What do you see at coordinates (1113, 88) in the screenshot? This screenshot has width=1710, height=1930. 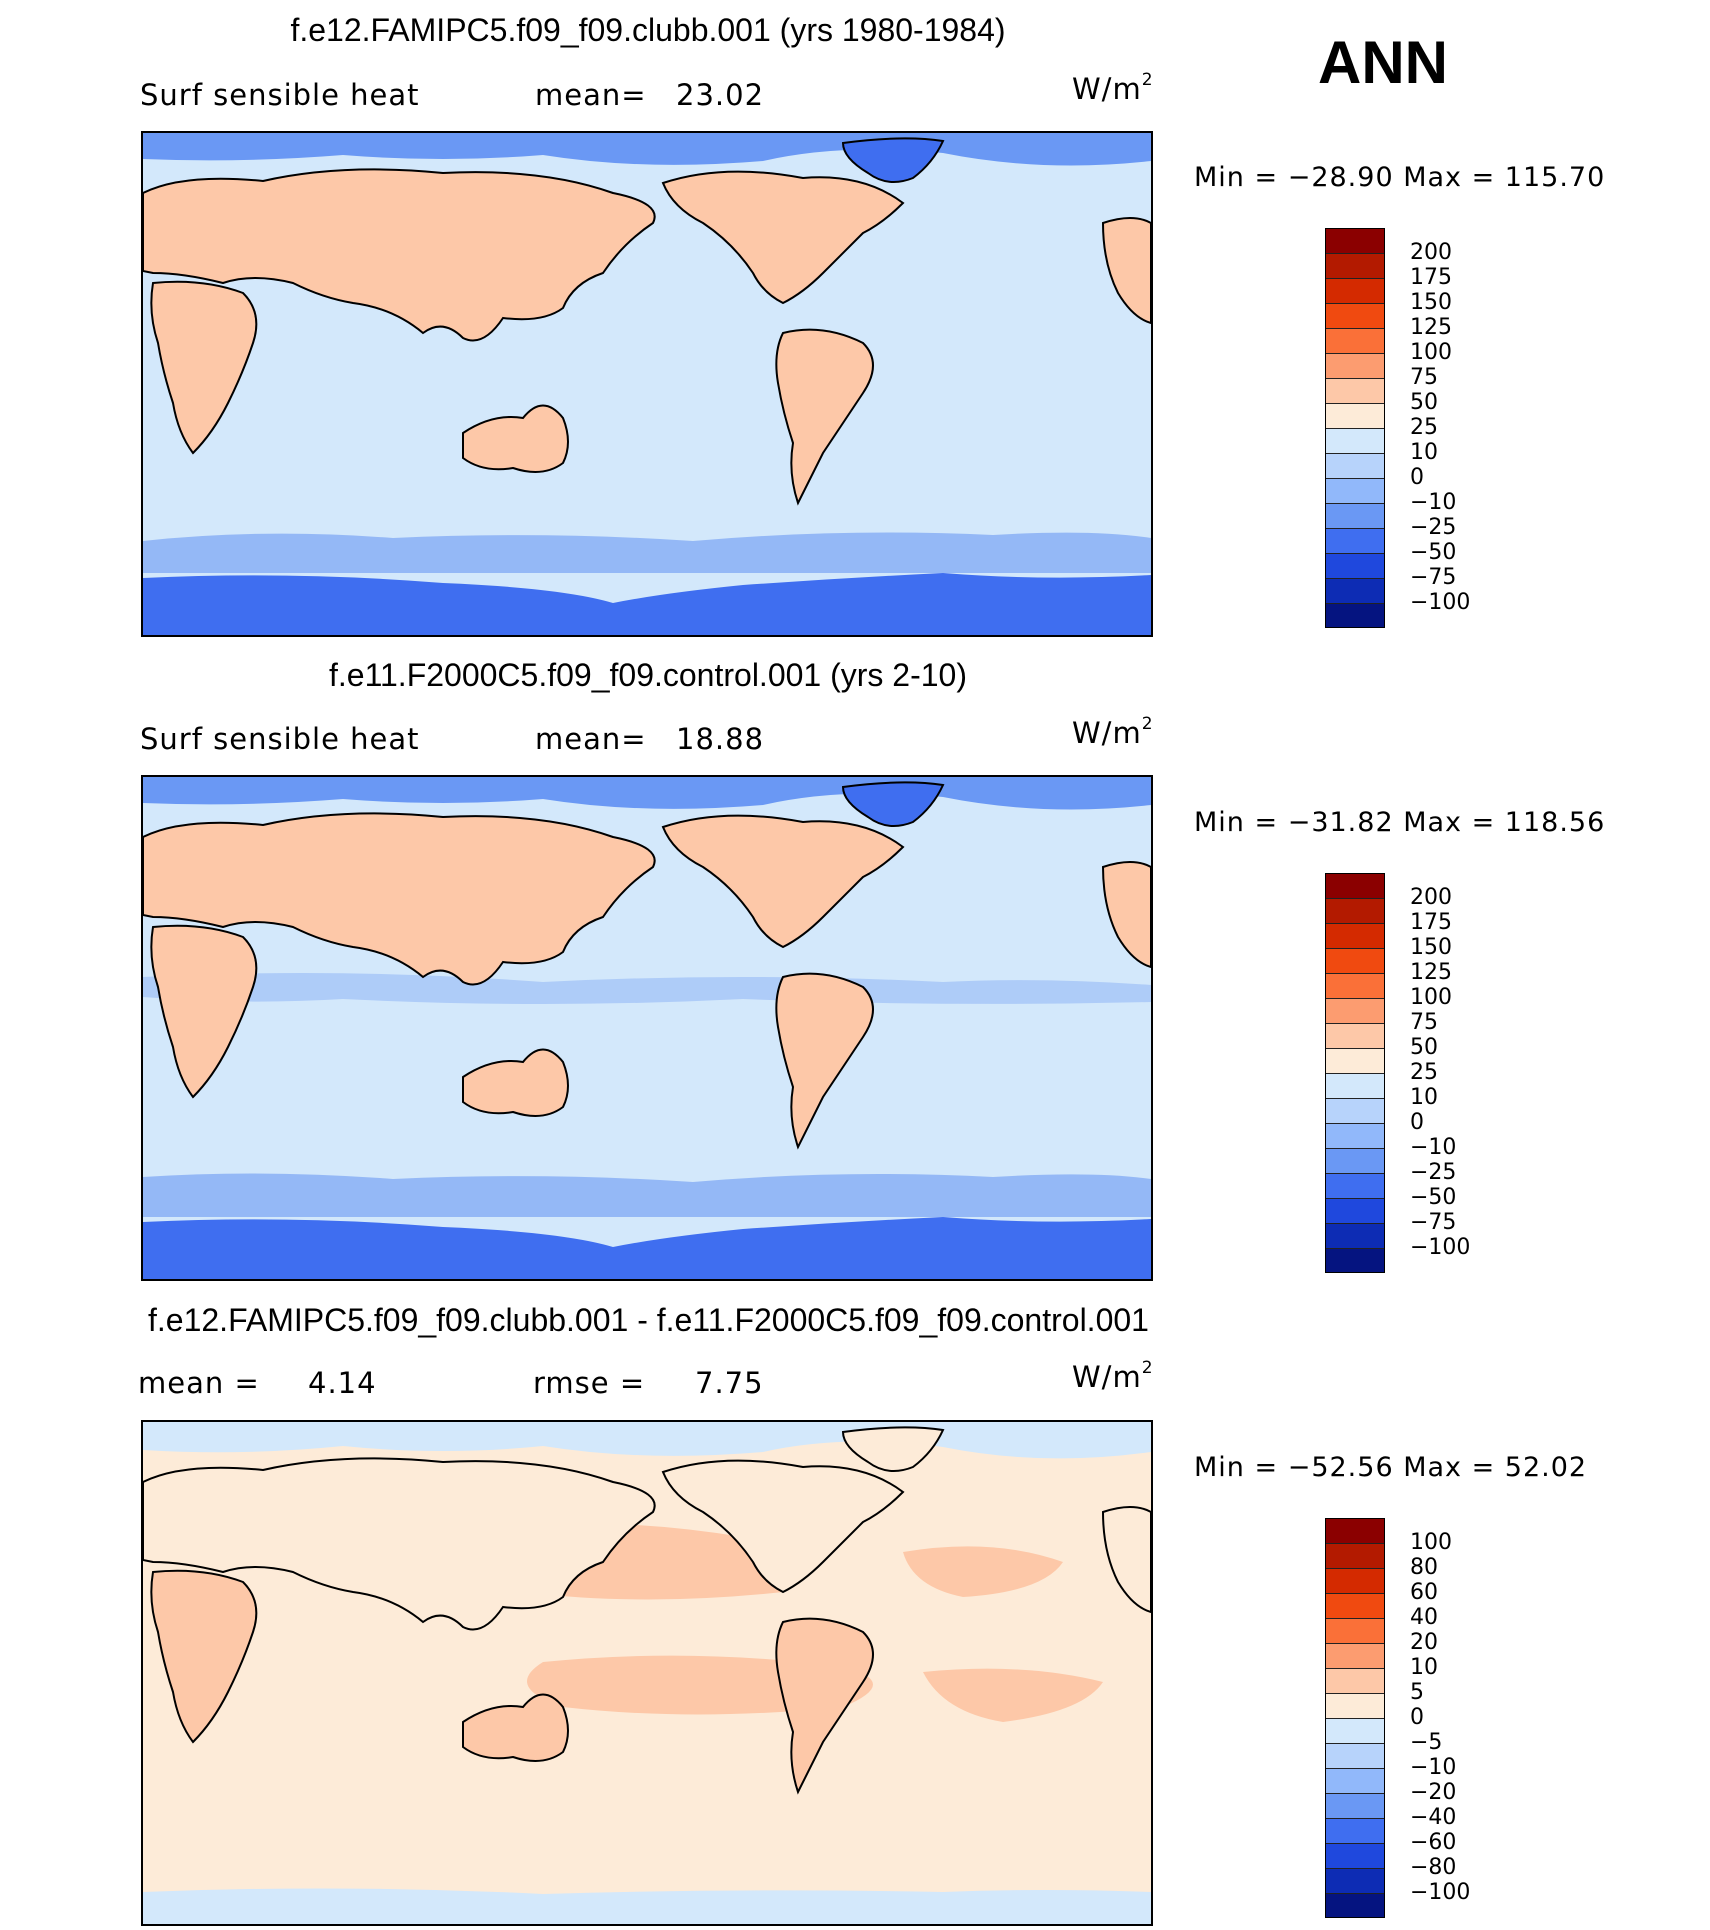 I see `panel-1-units: W/m2` at bounding box center [1113, 88].